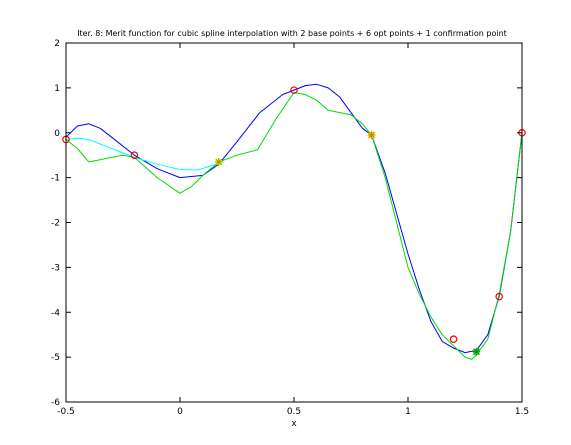 The height and width of the screenshot is (445, 571). I want to click on y-tick-label: -5, so click(55, 358).